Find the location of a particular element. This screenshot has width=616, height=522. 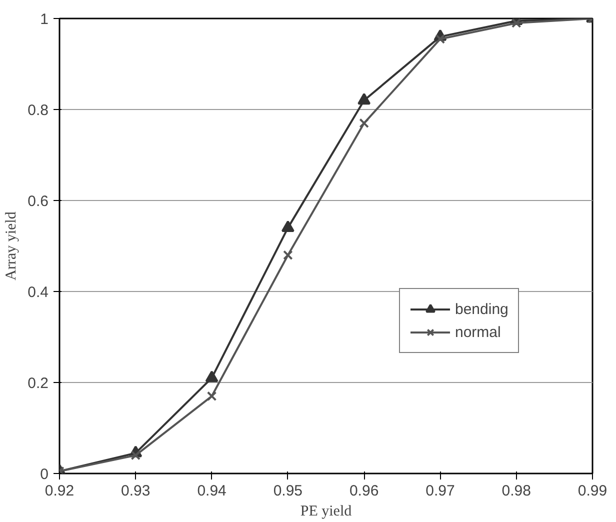

x-tick-label: 0.99 is located at coordinates (593, 491).